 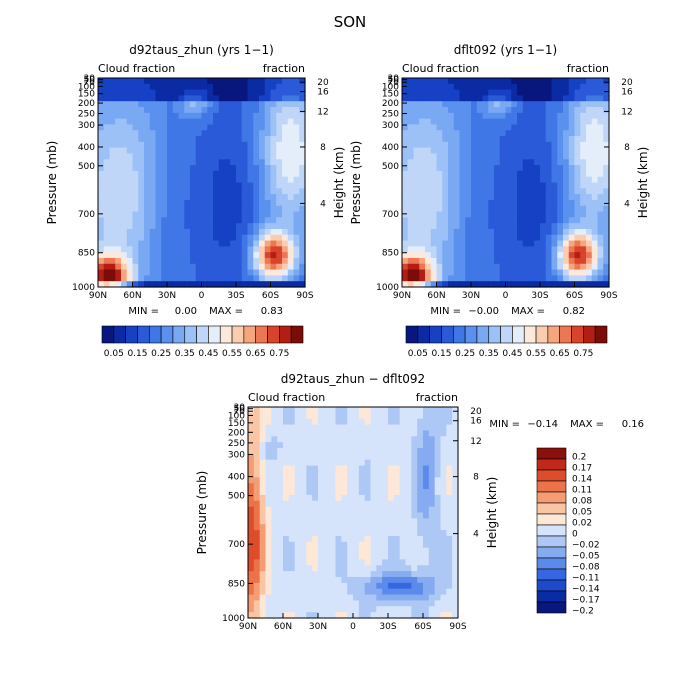 What do you see at coordinates (492, 512) in the screenshot?
I see `y2-axis-label: Height (km)` at bounding box center [492, 512].